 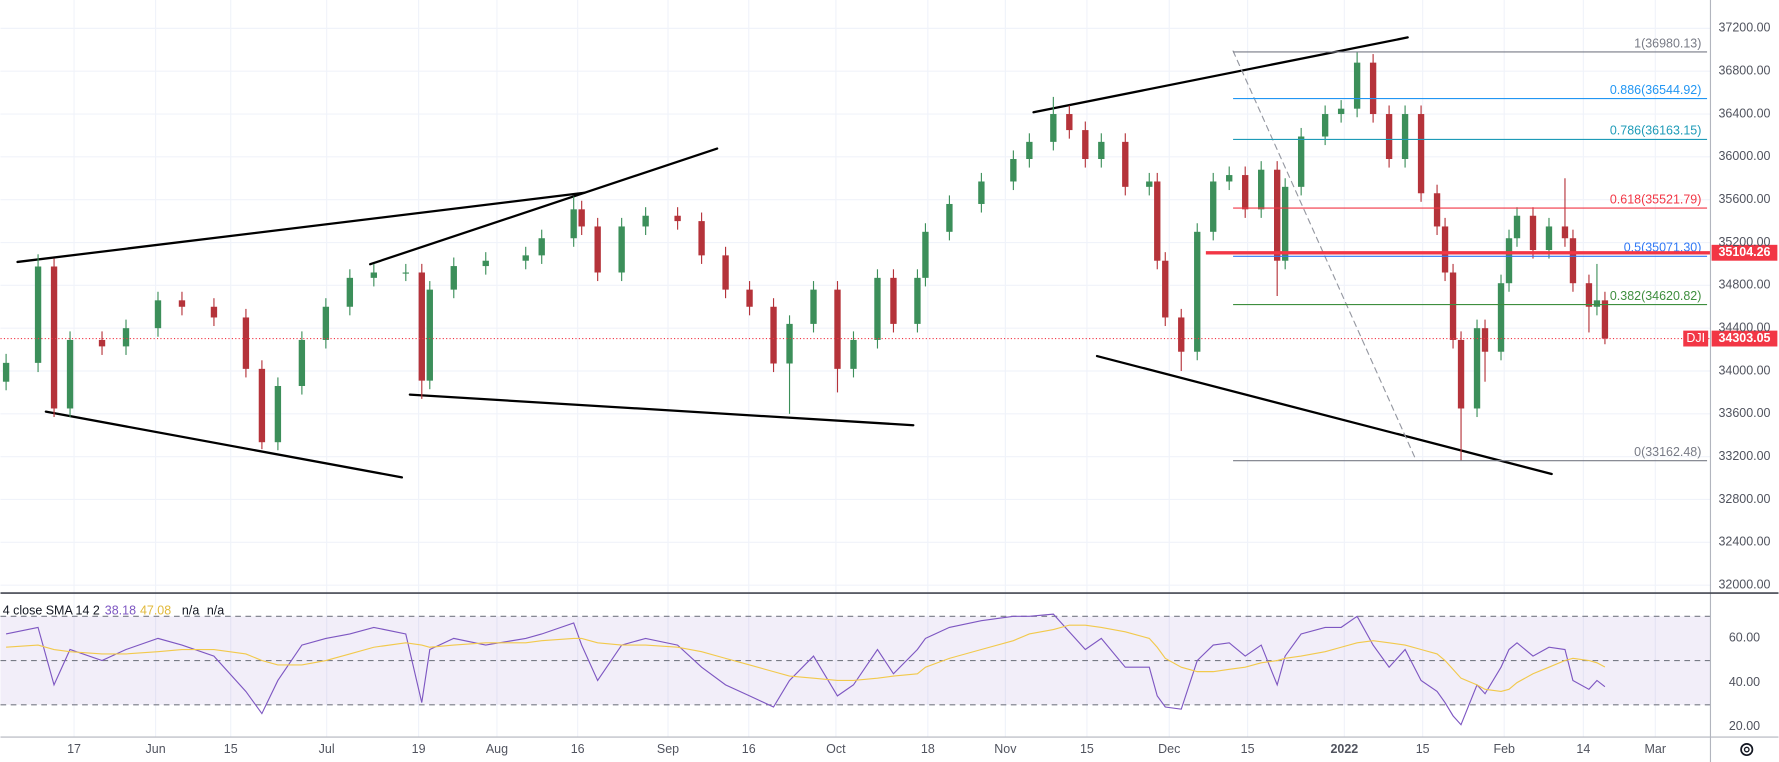 What do you see at coordinates (1744, 338) in the screenshot?
I see `price-tag-label: 34303.05` at bounding box center [1744, 338].